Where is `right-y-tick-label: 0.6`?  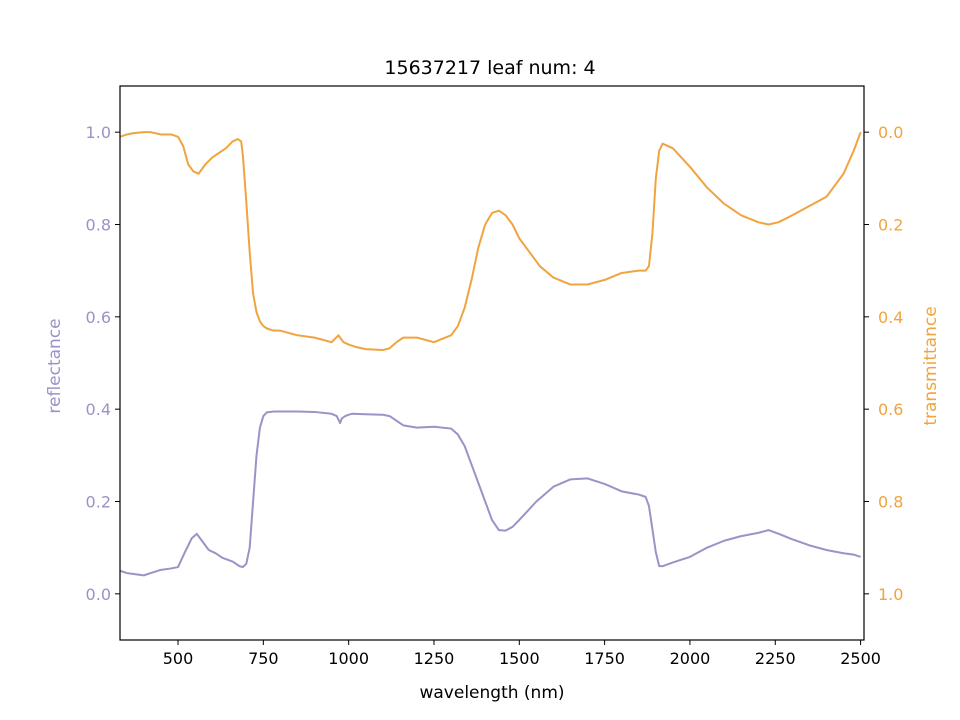 right-y-tick-label: 0.6 is located at coordinates (890, 409).